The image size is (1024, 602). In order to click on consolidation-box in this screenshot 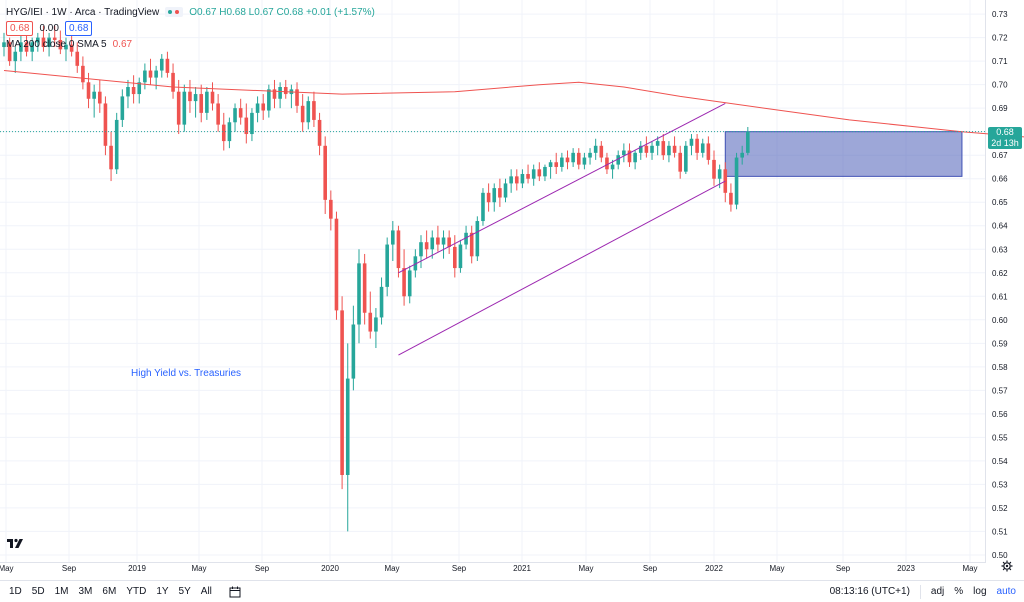, I will do `click(843, 154)`.